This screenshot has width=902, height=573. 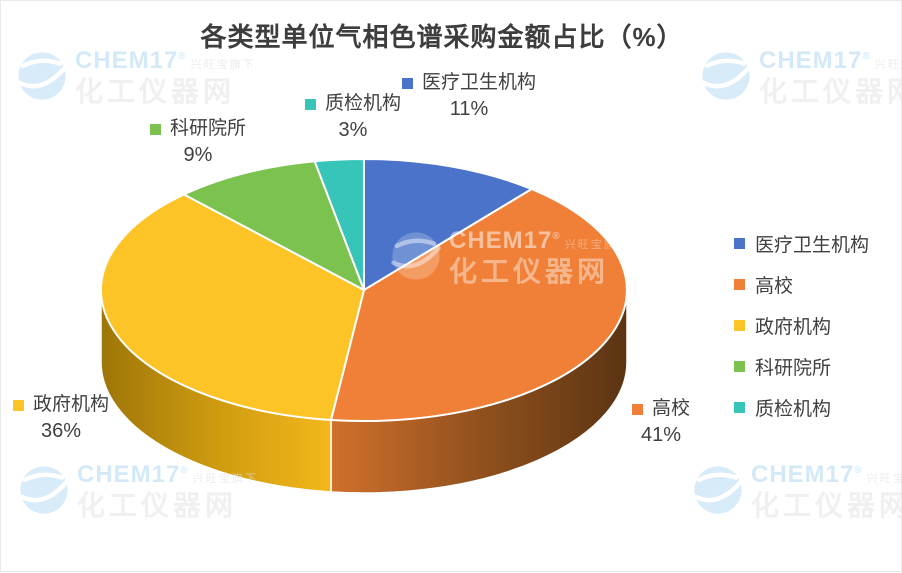 What do you see at coordinates (274, 225) in the screenshot?
I see `pie-slice-research-institutes` at bounding box center [274, 225].